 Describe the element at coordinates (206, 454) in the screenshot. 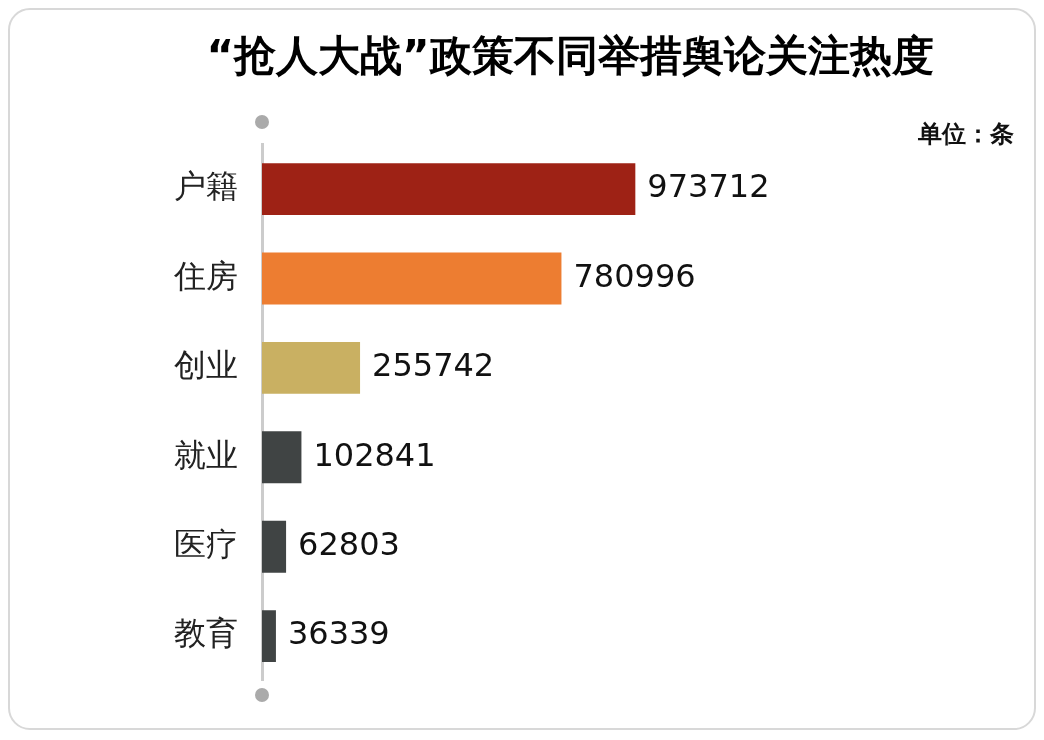

I see `y-tick-label: 就业` at that location.